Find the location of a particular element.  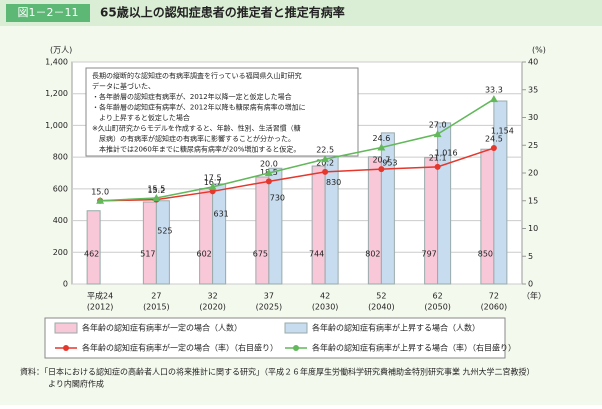

note-line: ・各年齢層の認知症有病率が、2012年以降も糖尿病有病率の増加に is located at coordinates (199, 107).